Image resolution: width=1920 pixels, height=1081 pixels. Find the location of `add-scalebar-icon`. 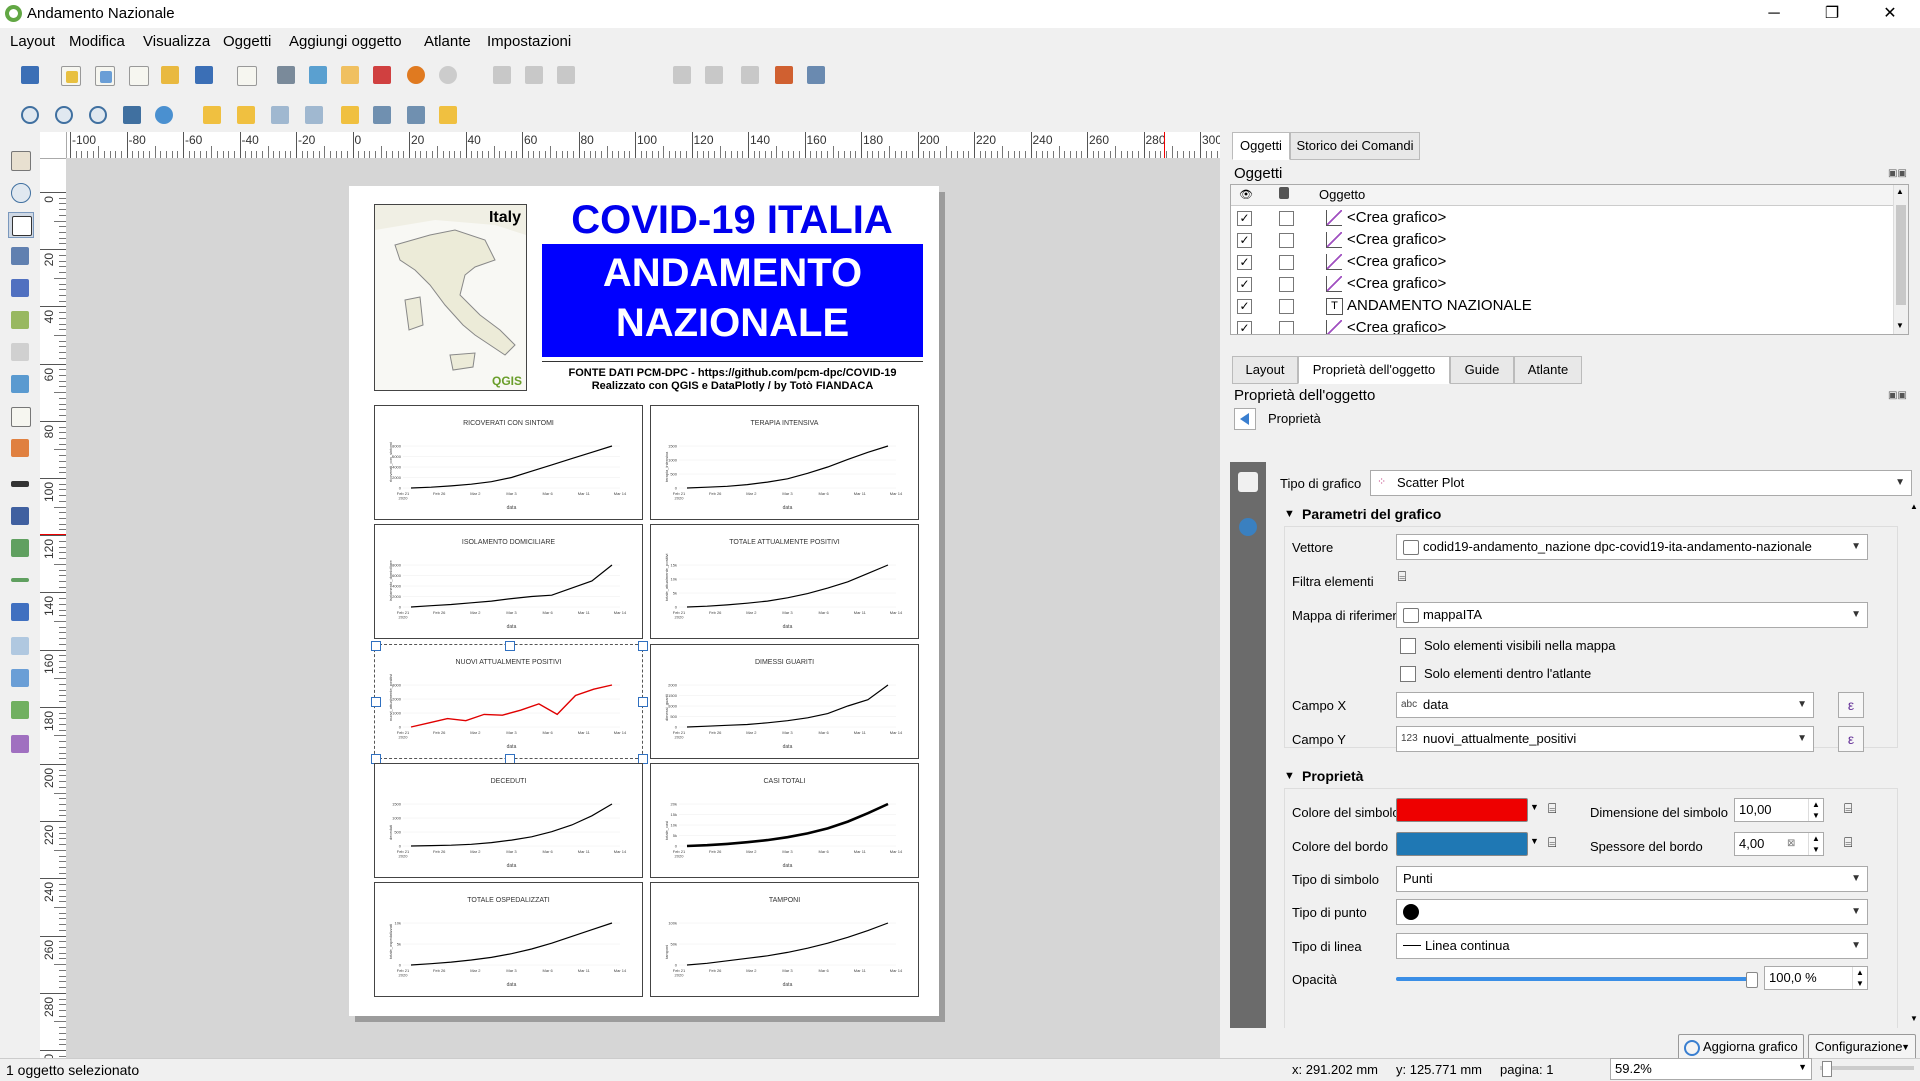

add-scalebar-icon is located at coordinates (20, 484).